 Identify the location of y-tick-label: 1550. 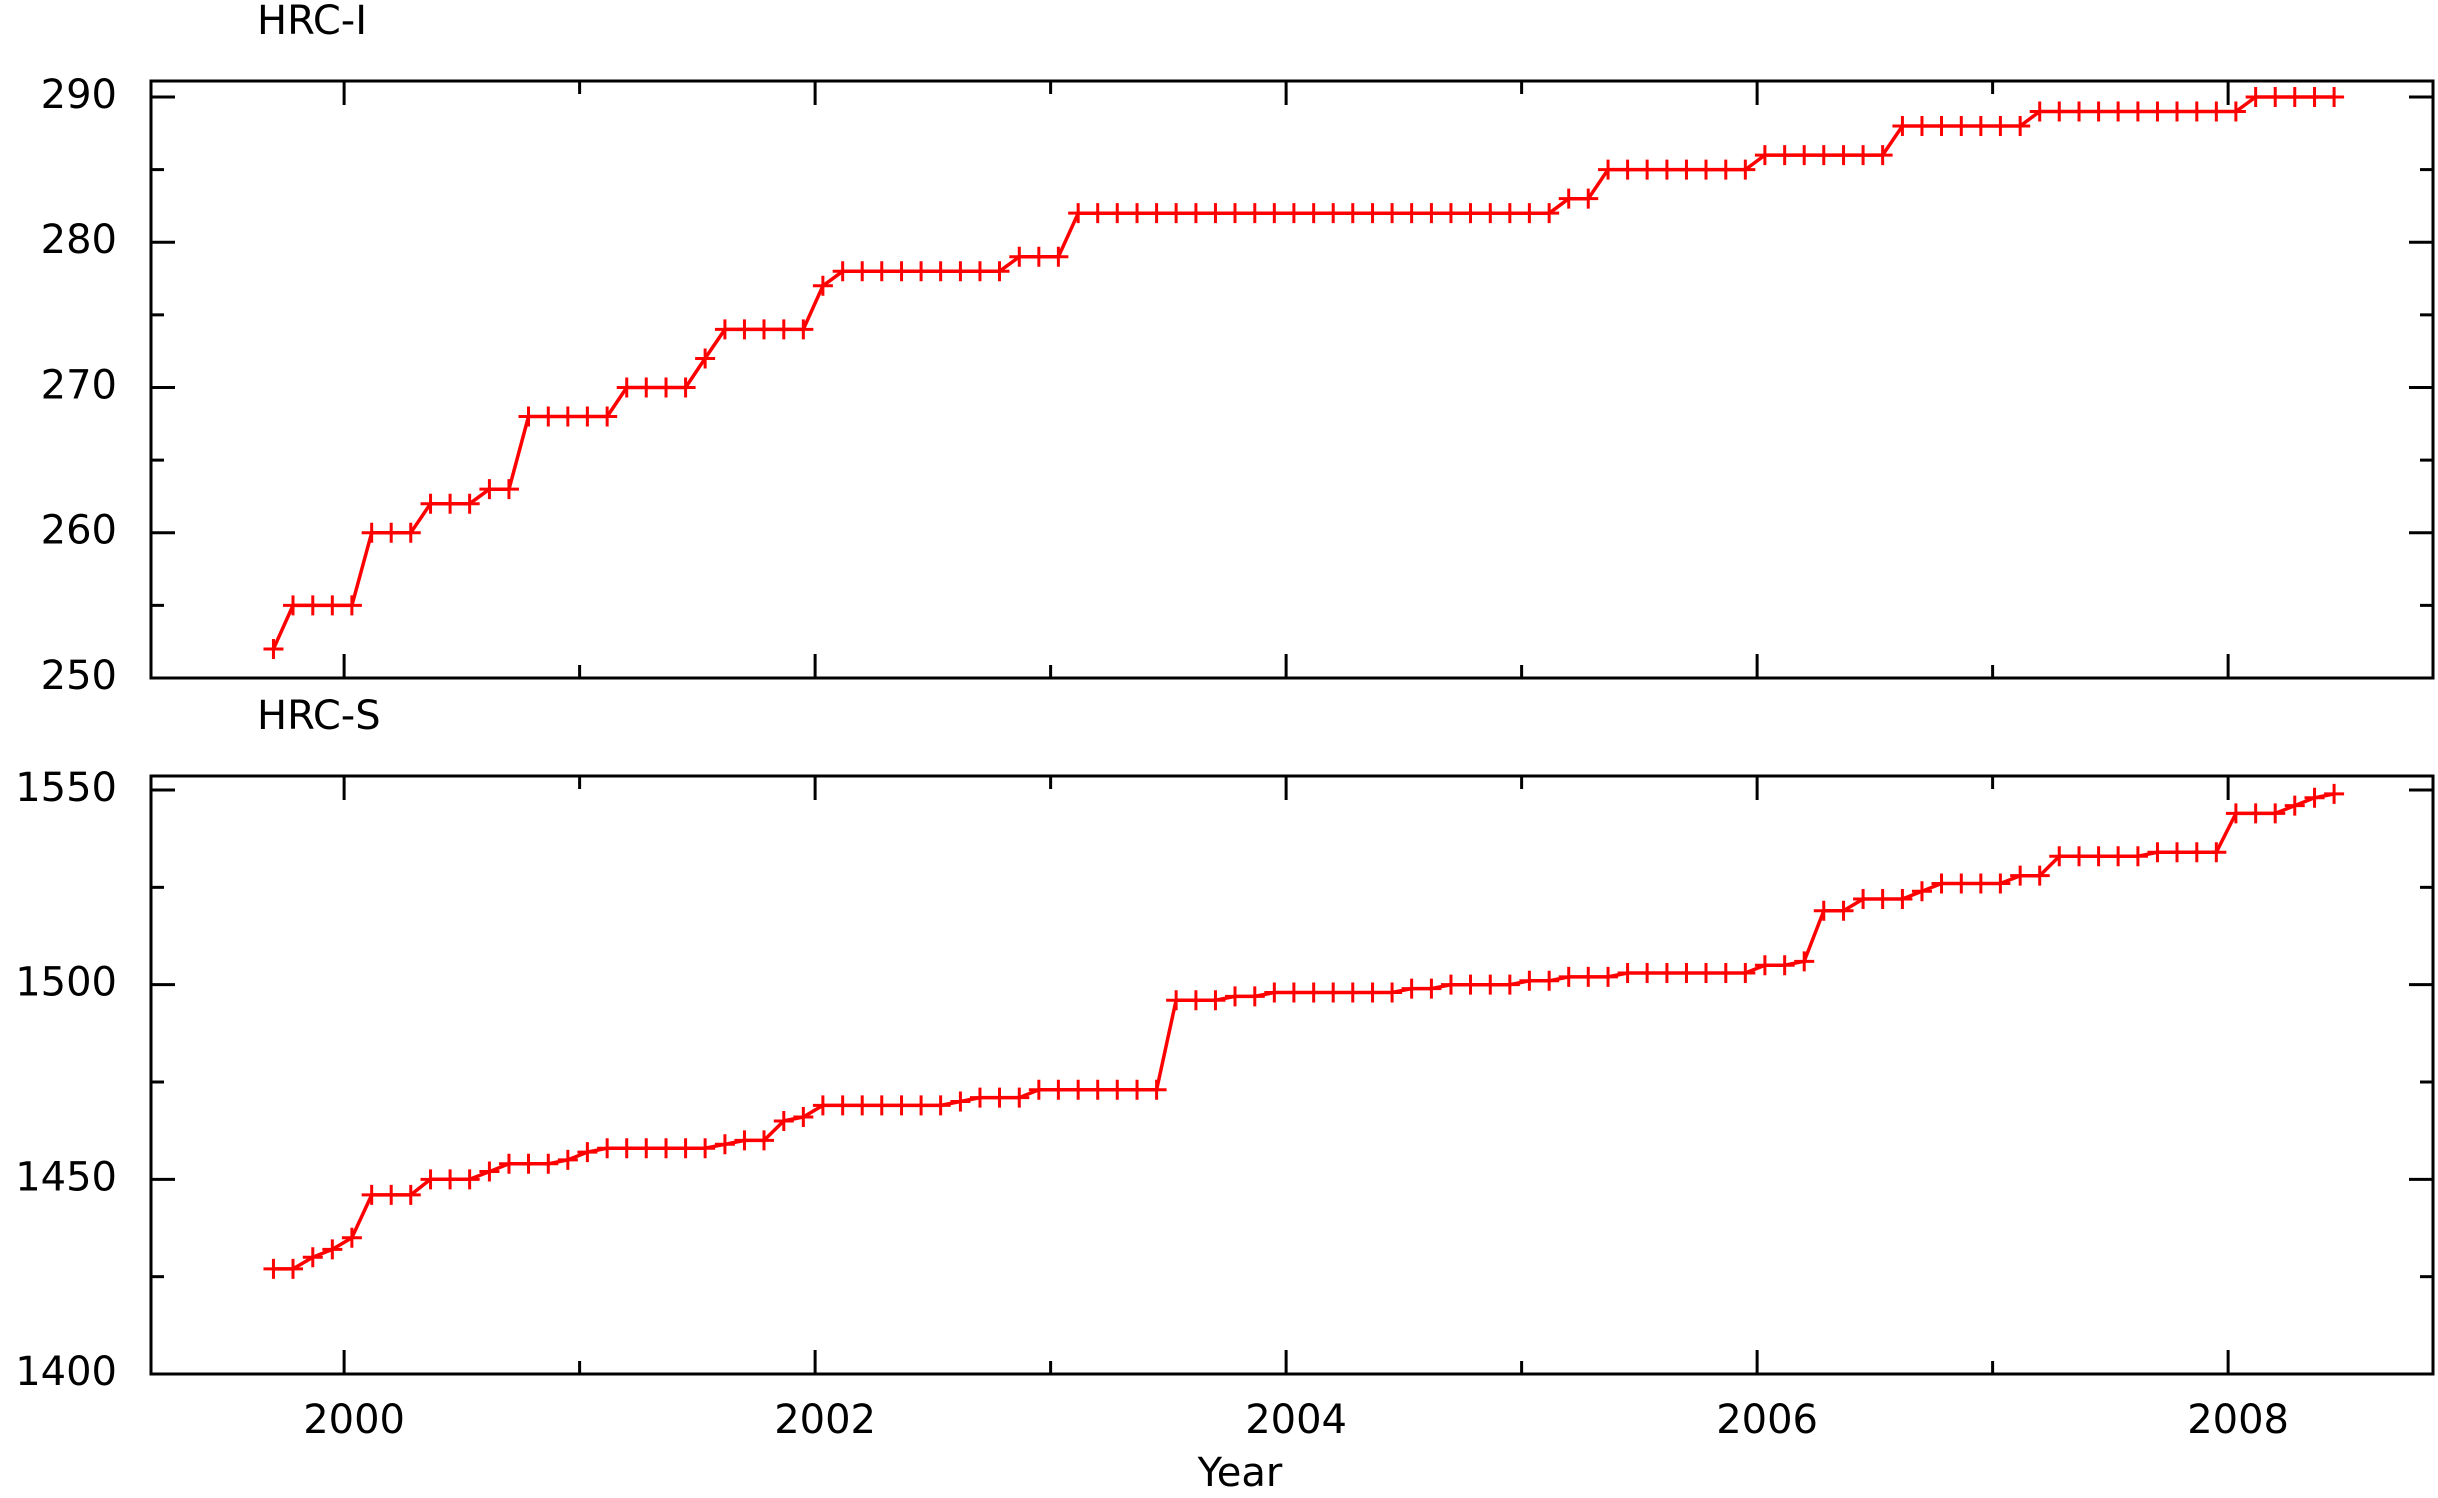
(66, 788).